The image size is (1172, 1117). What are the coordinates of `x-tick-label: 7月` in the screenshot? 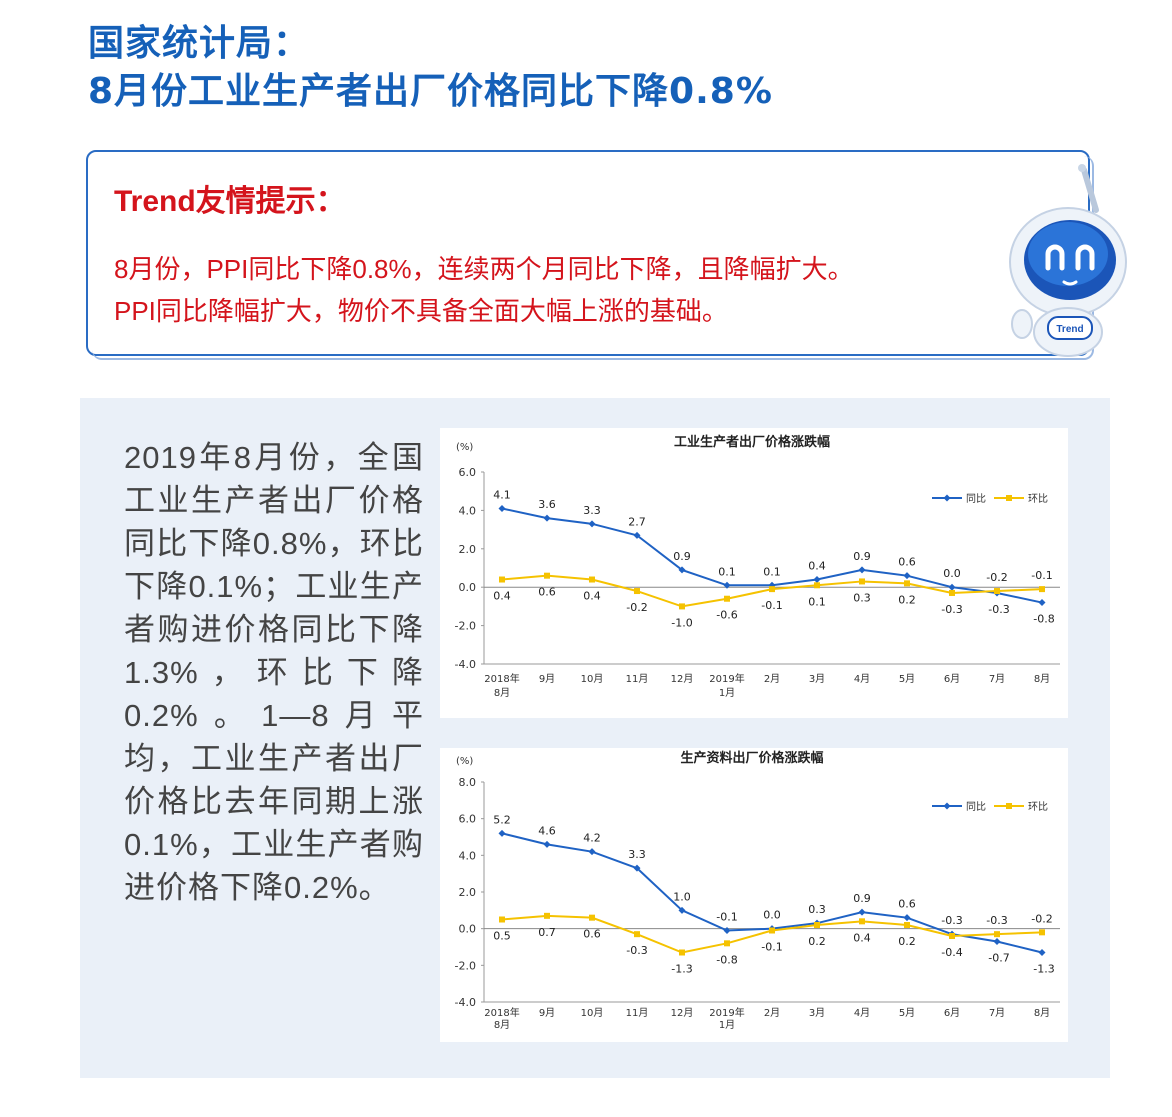 It's located at (997, 679).